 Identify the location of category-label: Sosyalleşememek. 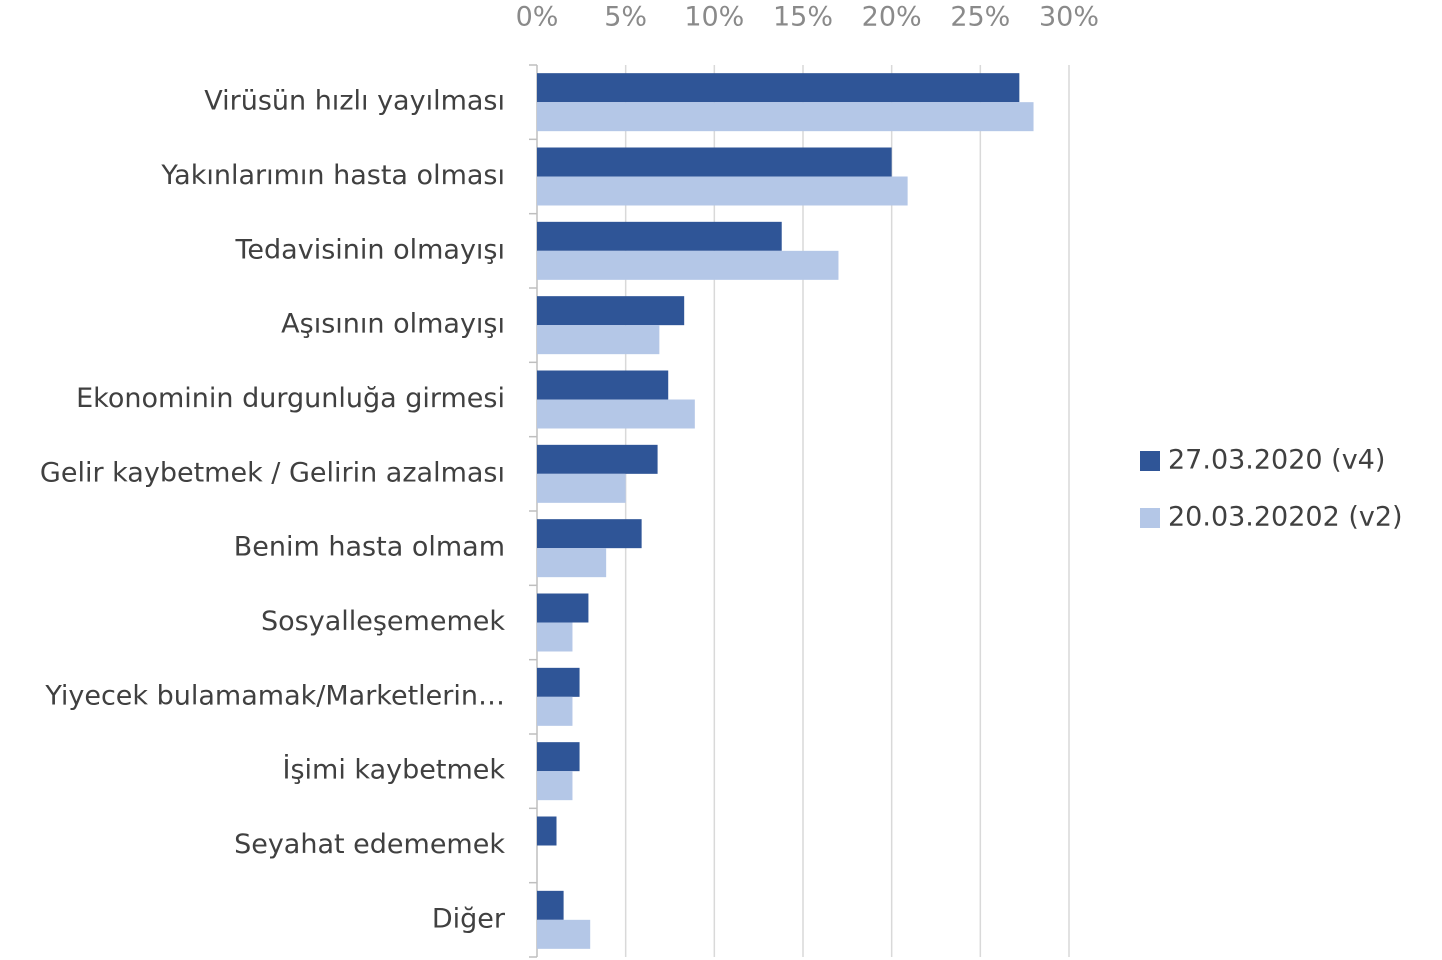
(383, 621).